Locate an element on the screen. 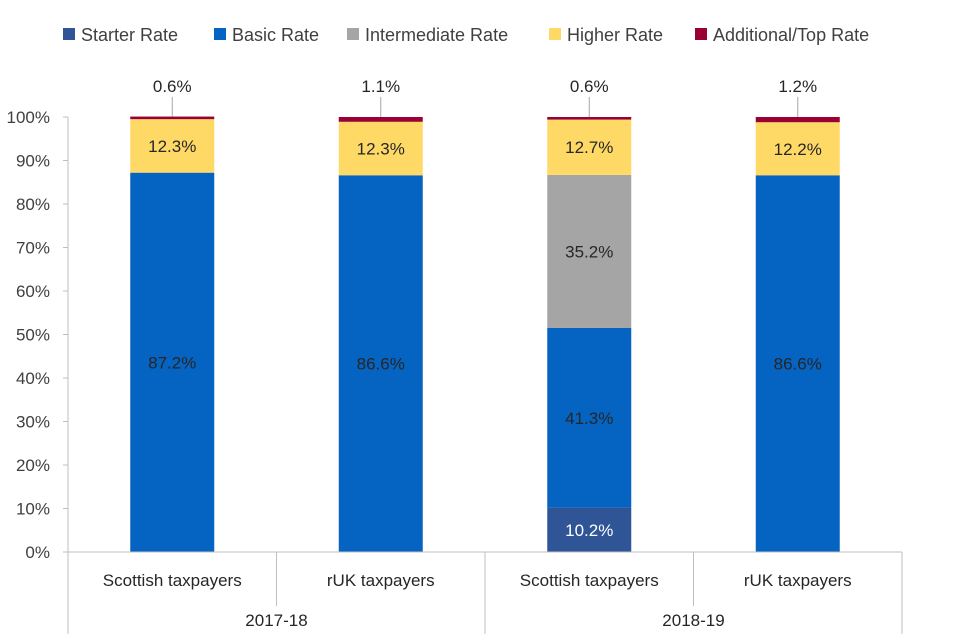 This screenshot has width=960, height=640. legend-label-higher-rate: Higher Rate is located at coordinates (615, 35).